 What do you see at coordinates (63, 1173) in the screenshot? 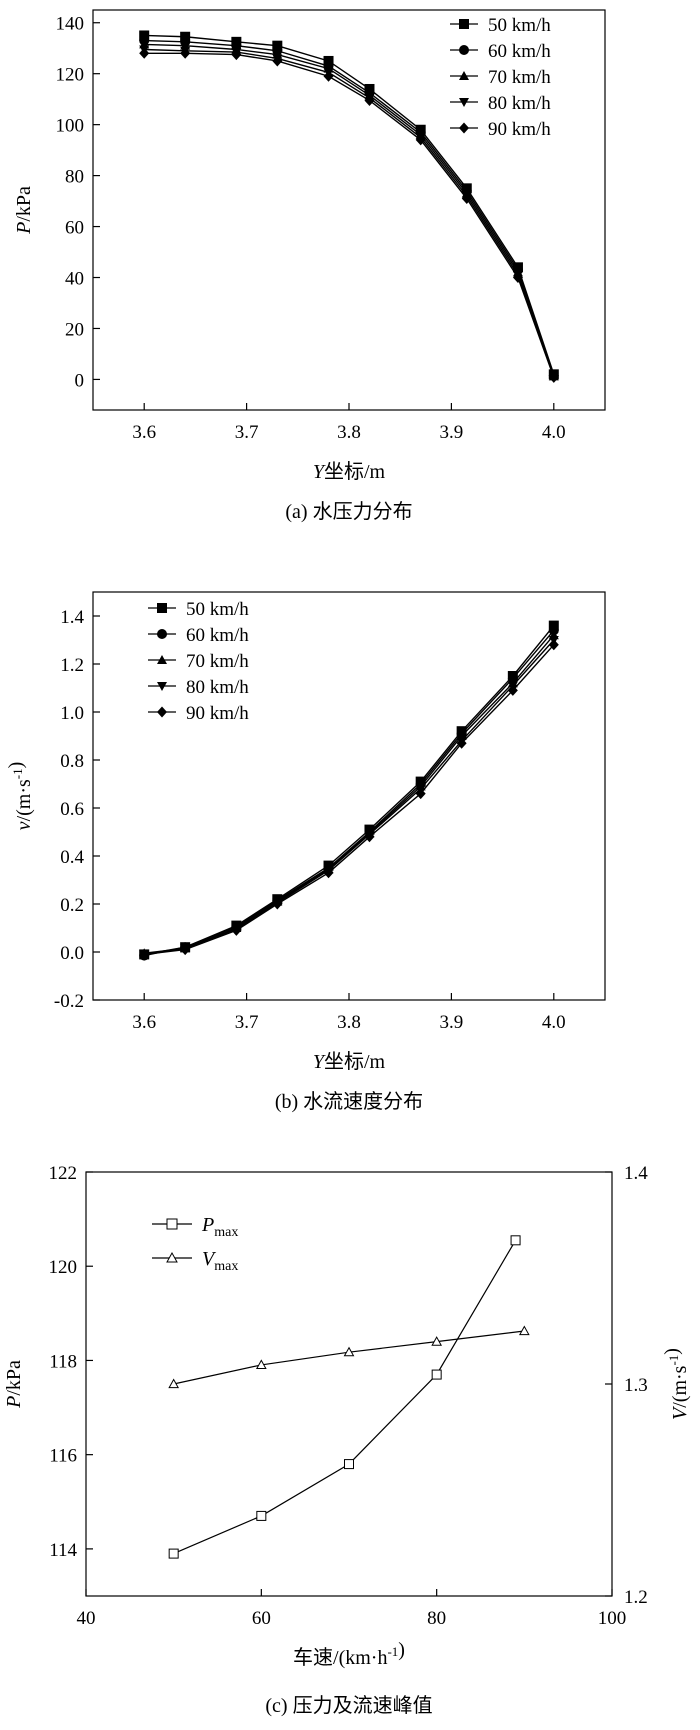
I see `y-tick-label: 122` at bounding box center [63, 1173].